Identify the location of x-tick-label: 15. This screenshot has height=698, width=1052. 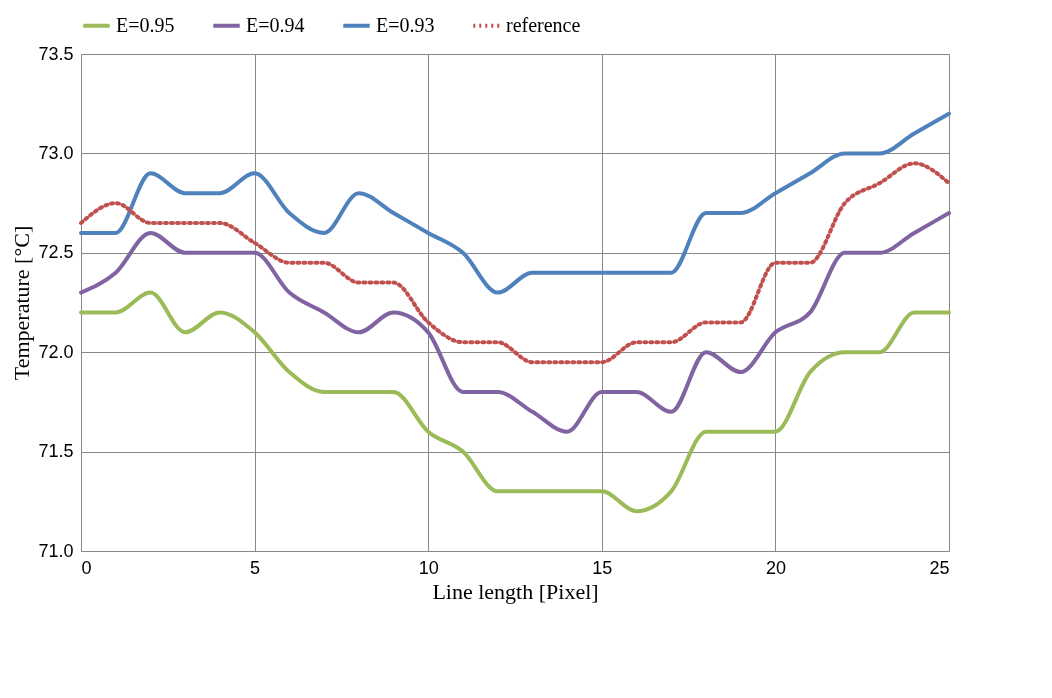
(602, 567).